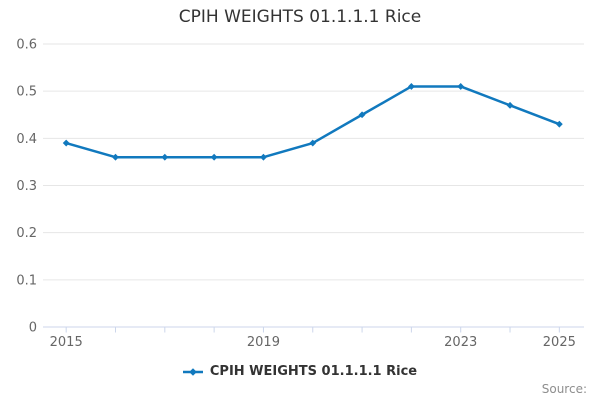  What do you see at coordinates (26, 233) in the screenshot?
I see `y-axis-tick-label: 0.2` at bounding box center [26, 233].